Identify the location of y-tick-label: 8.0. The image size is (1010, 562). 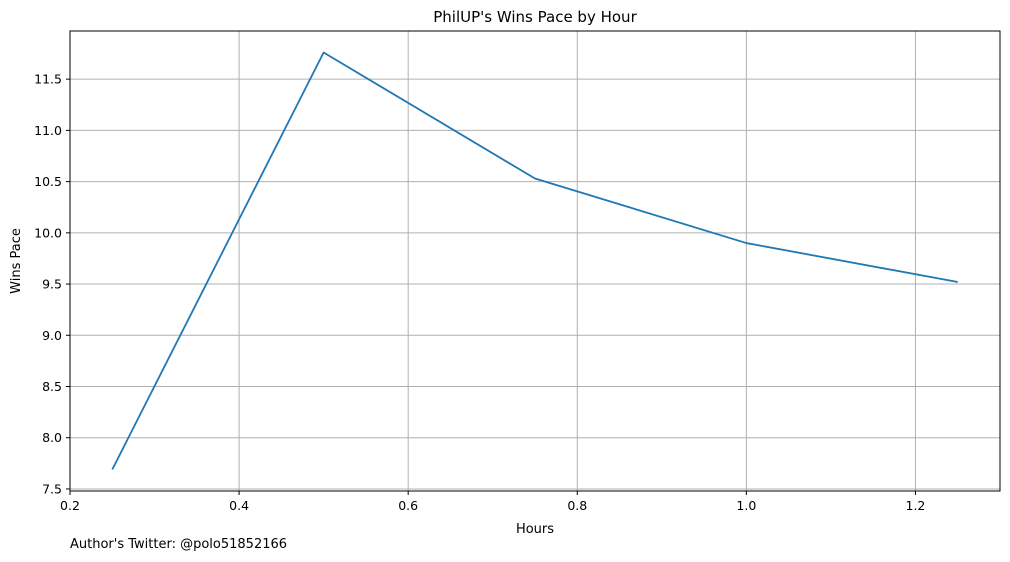
(52, 437).